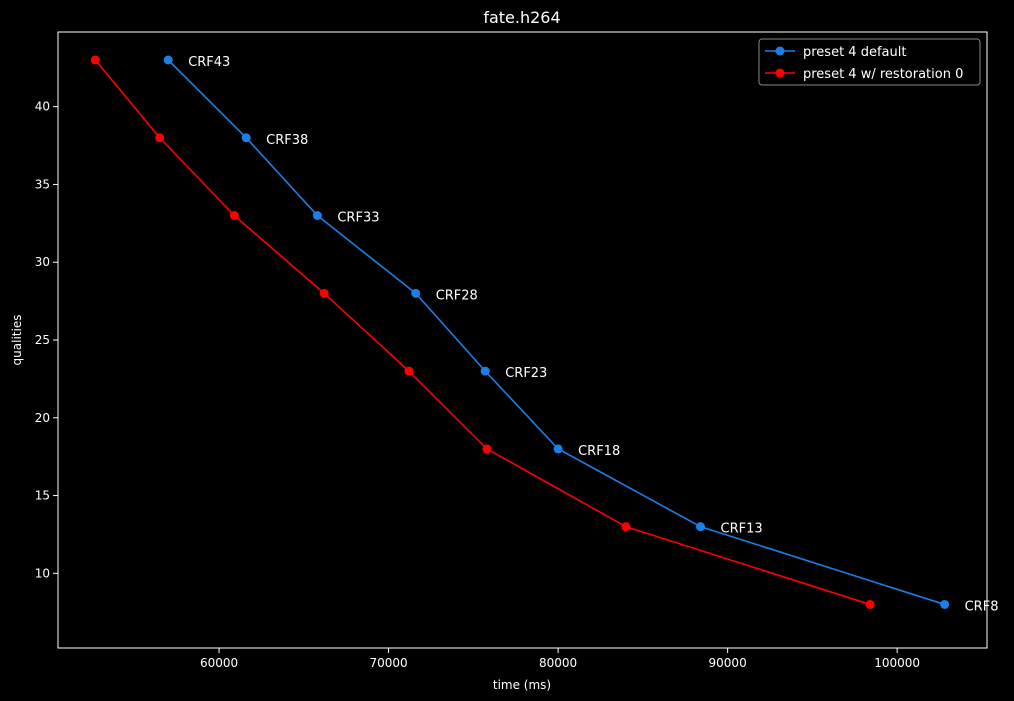 This screenshot has height=701, width=1014. Describe the element at coordinates (982, 606) in the screenshot. I see `crf-annotation: CRF8` at that location.